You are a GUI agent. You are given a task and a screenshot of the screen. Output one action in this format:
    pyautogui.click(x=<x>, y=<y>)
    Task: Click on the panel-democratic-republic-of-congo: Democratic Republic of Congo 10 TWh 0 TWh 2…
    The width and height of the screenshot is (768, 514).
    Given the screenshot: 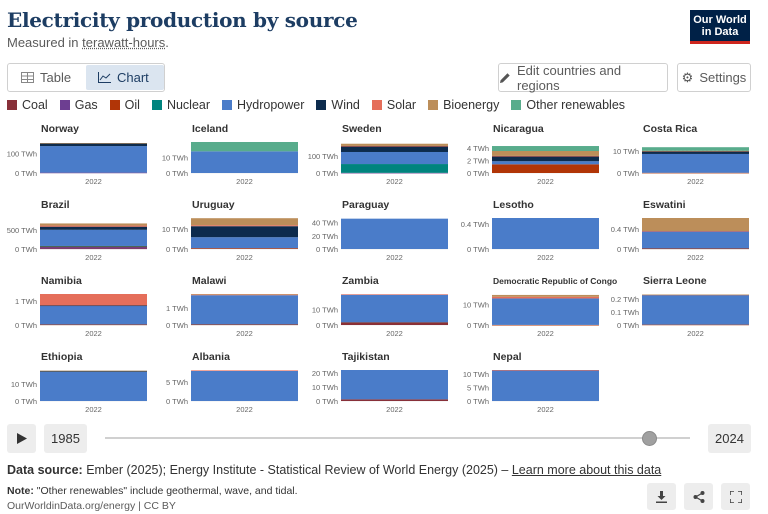 What is the action you would take?
    pyautogui.click(x=540, y=307)
    